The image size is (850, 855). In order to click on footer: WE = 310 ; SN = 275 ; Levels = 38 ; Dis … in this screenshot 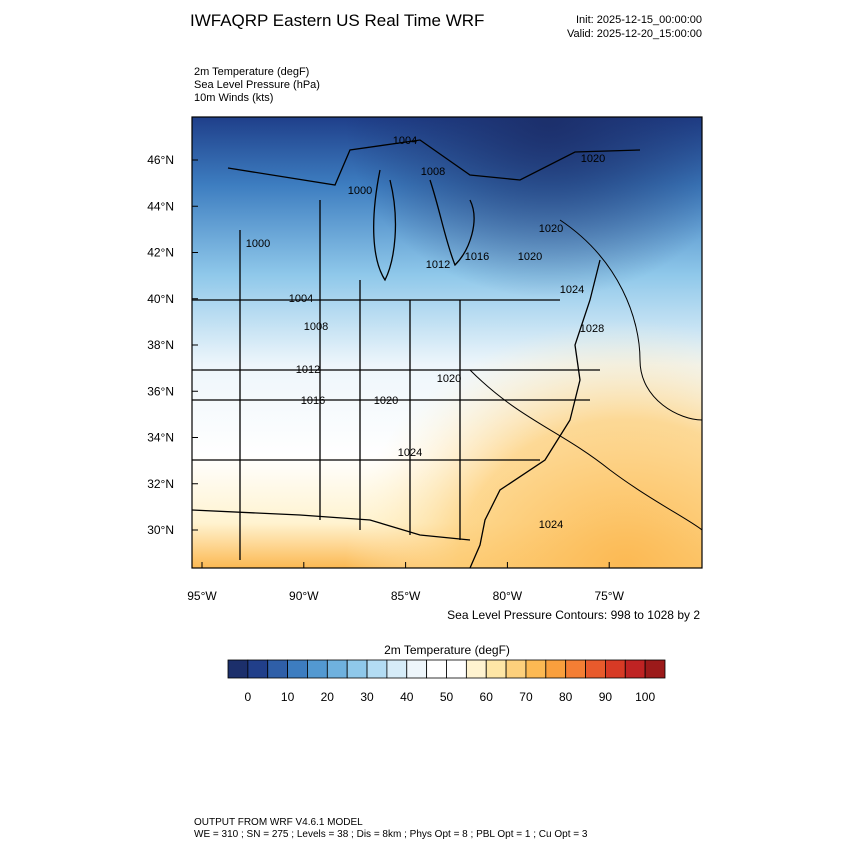, I will do `click(391, 834)`.